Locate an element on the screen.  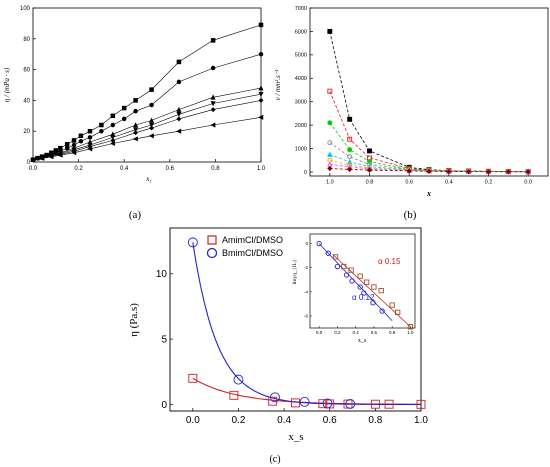
panel-c-y-tick-label: 0 is located at coordinates (164, 405).